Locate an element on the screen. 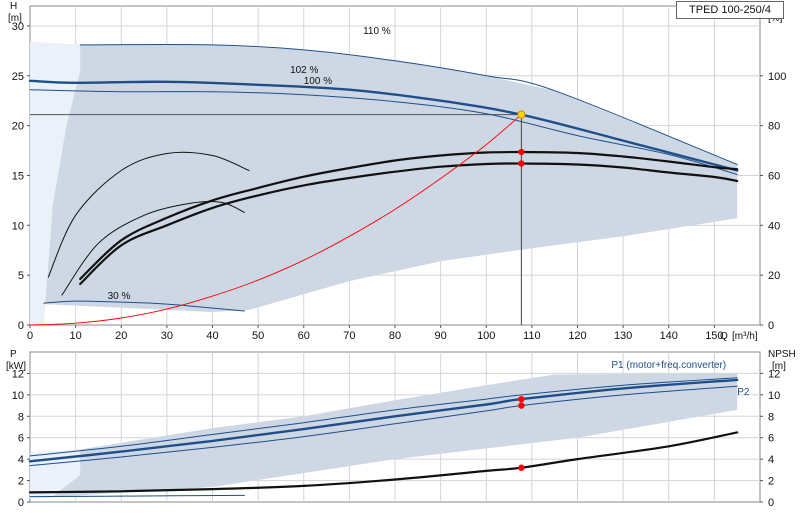 Image resolution: width=800 pixels, height=520 pixels. top-x-tick-label: 20 is located at coordinates (121, 336).